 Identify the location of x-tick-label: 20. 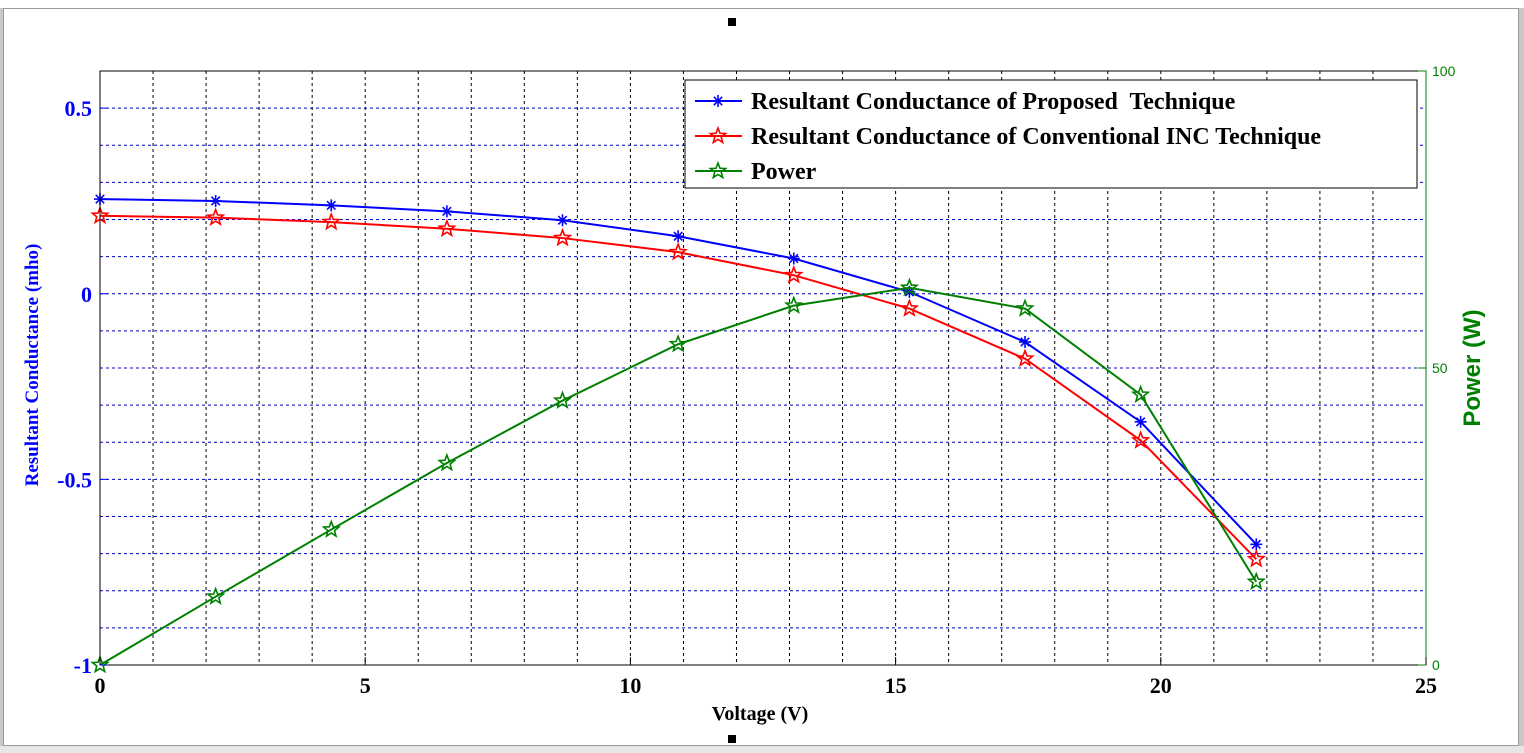
(1161, 685).